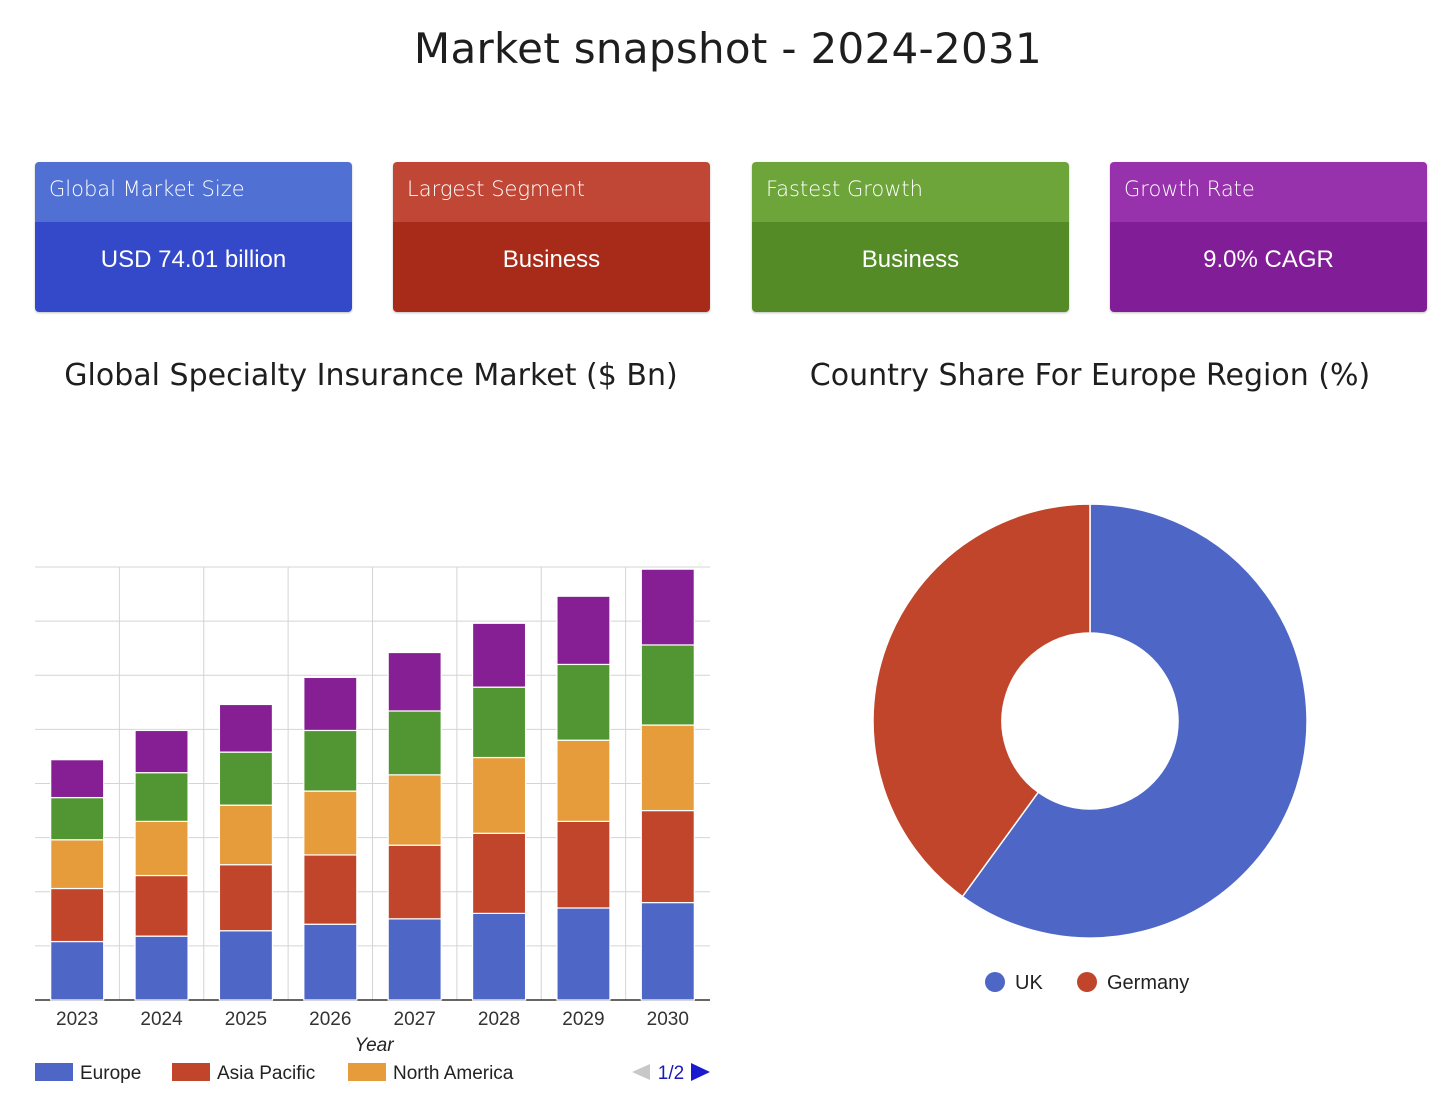 The height and width of the screenshot is (1118, 1456). I want to click on legend-item: UK, so click(1014, 983).